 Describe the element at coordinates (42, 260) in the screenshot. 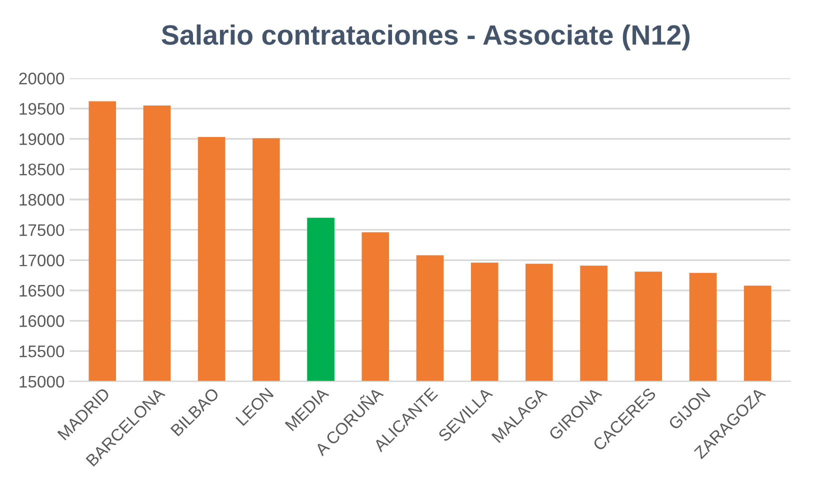

I see `y-tick-label: 17000` at that location.